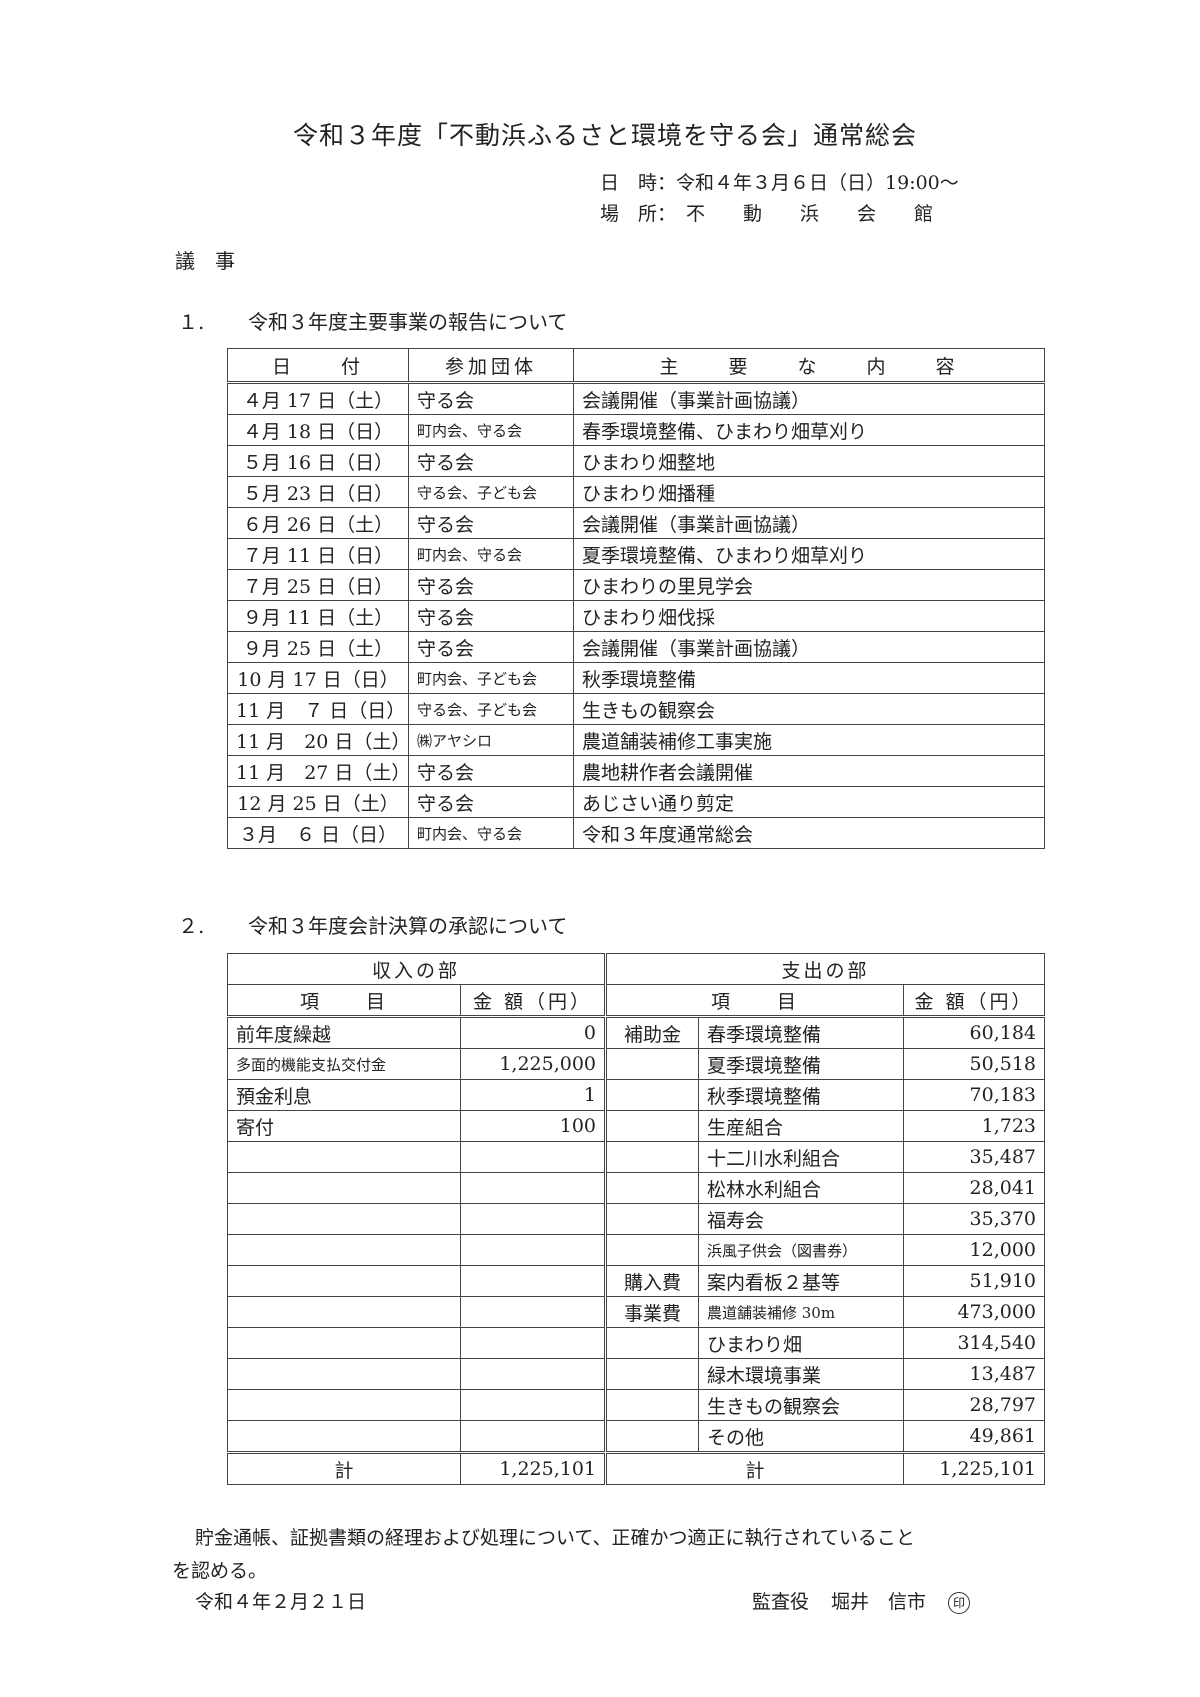  I want to click on expense-amount: 70,183, so click(974, 1095).